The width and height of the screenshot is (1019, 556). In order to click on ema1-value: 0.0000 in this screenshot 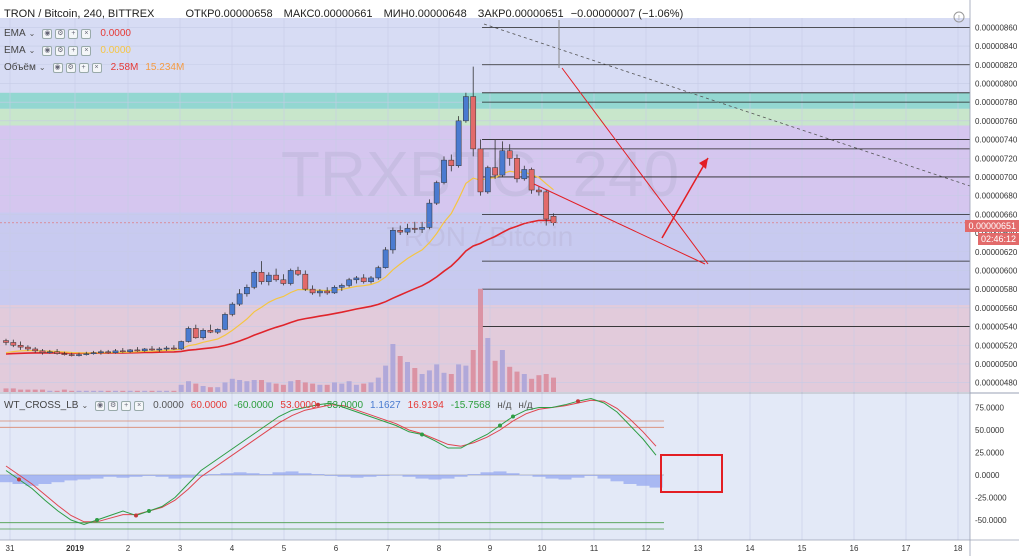, I will do `click(115, 33)`.